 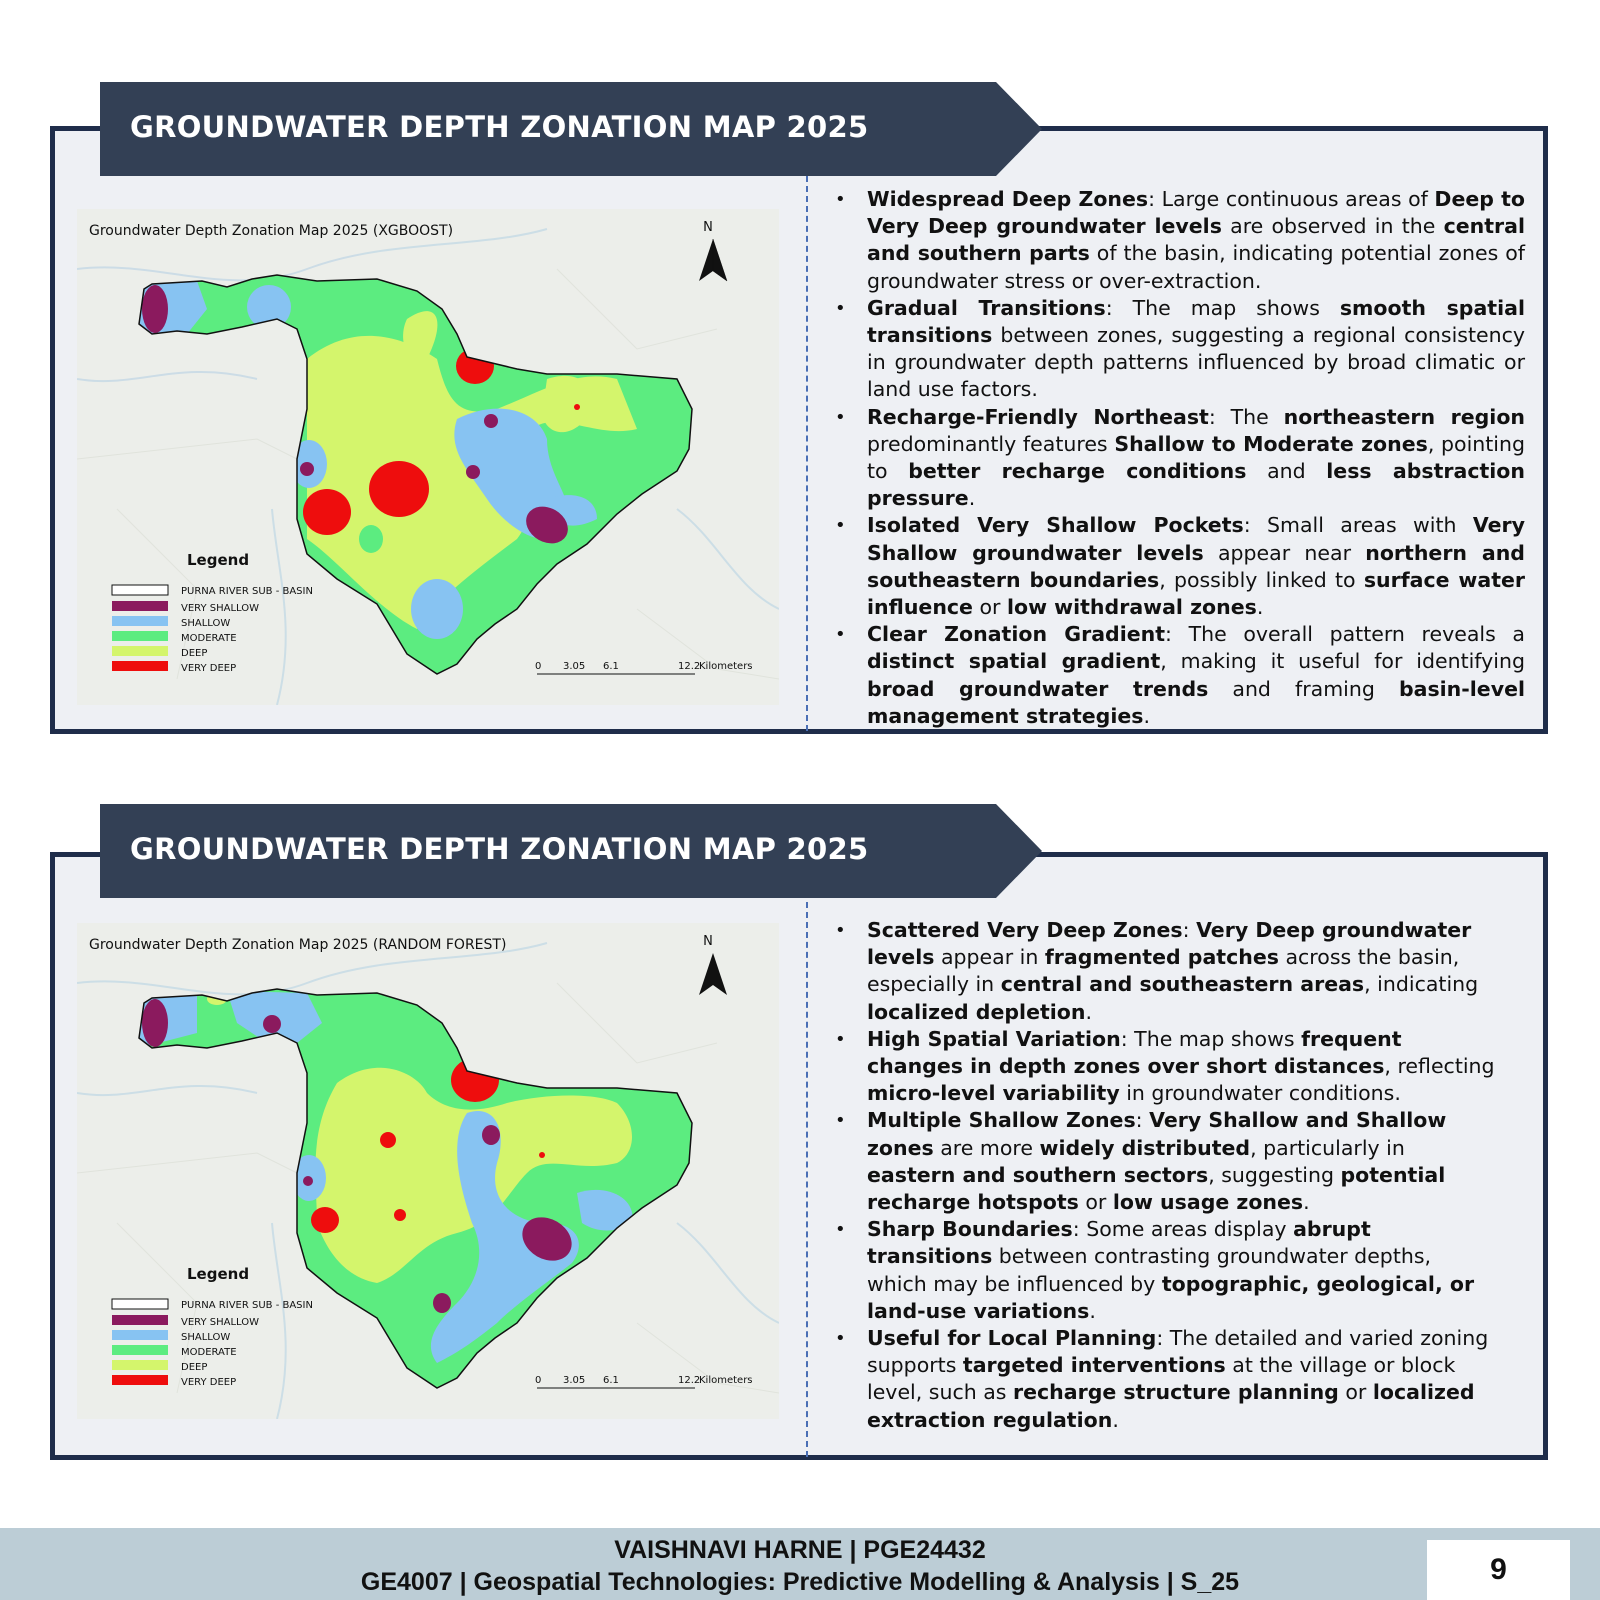 What do you see at coordinates (1014, 661) in the screenshot?
I see `finding-emphasis: distinct spatial gradient` at bounding box center [1014, 661].